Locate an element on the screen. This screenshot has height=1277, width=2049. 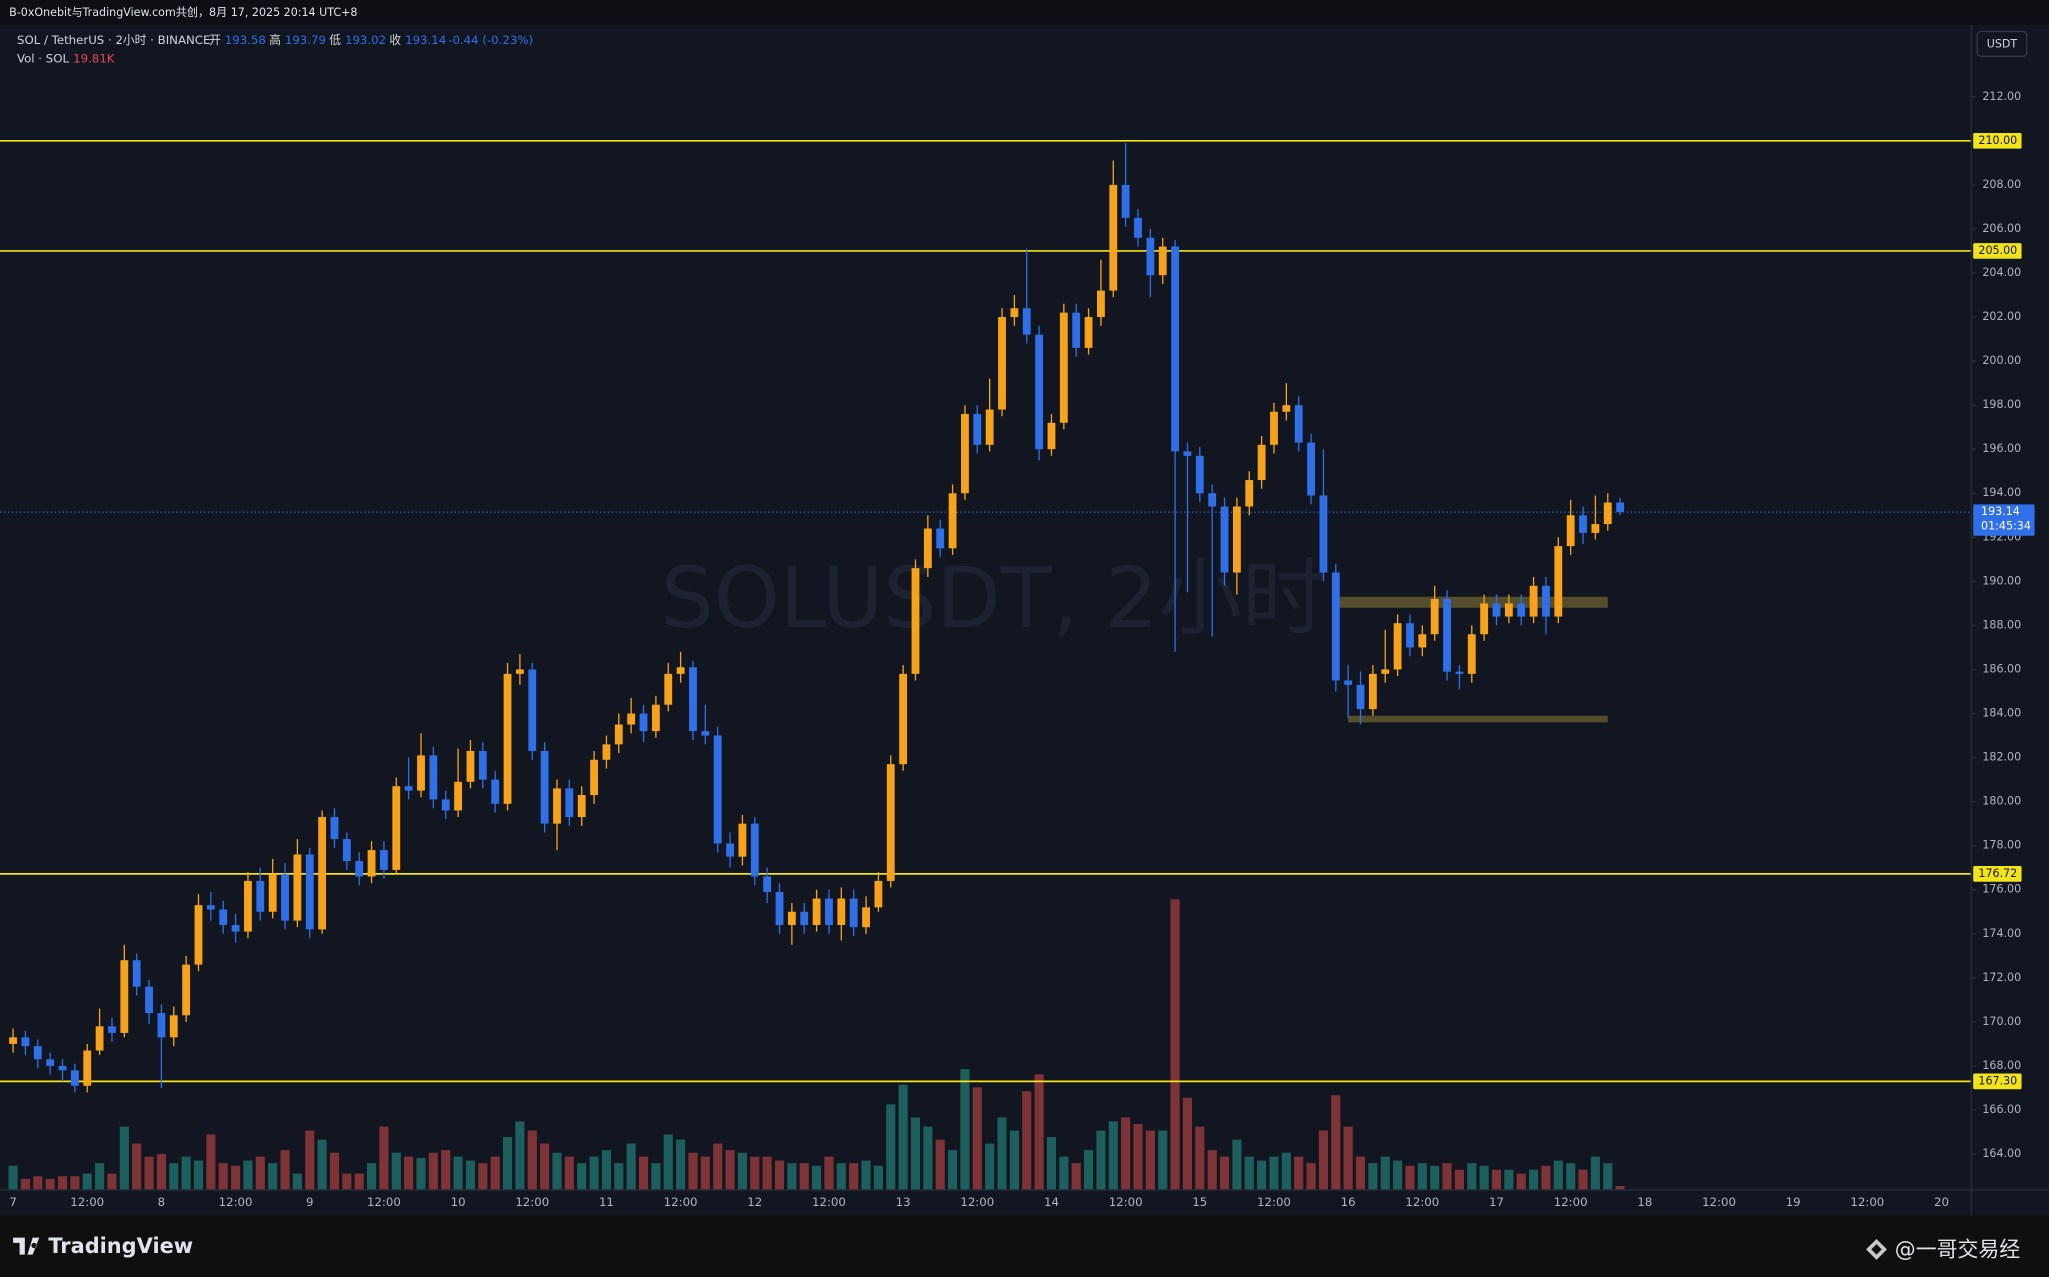
y-tick-label: 200.00 is located at coordinates (2001, 360).